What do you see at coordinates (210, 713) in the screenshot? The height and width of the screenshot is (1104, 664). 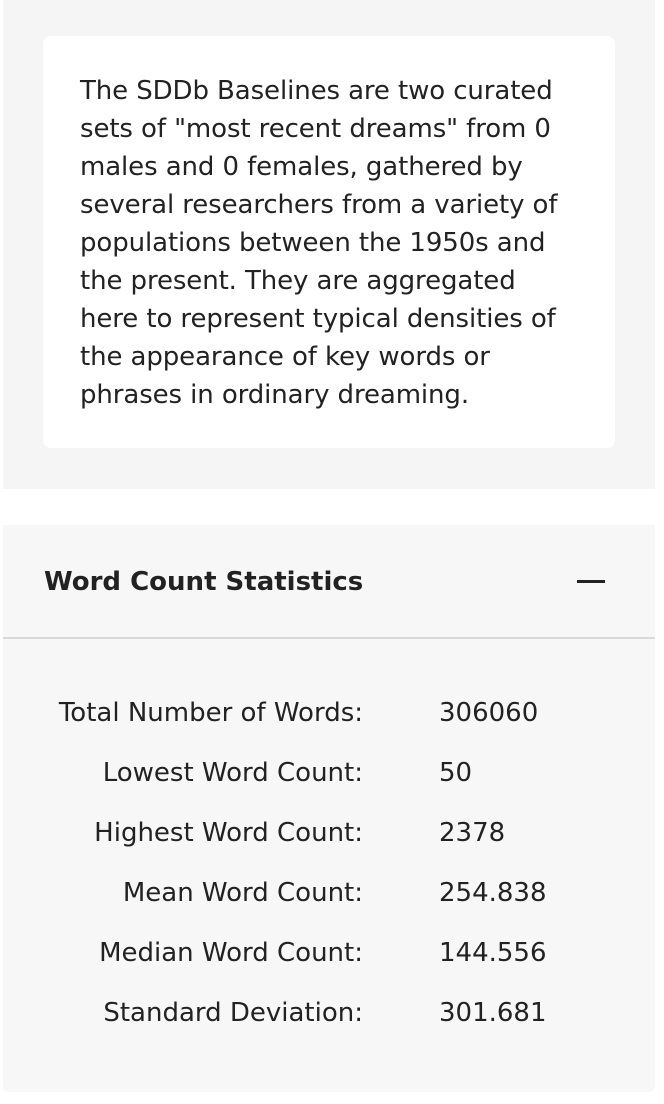 I see `stat-label: Total Number of Words:` at bounding box center [210, 713].